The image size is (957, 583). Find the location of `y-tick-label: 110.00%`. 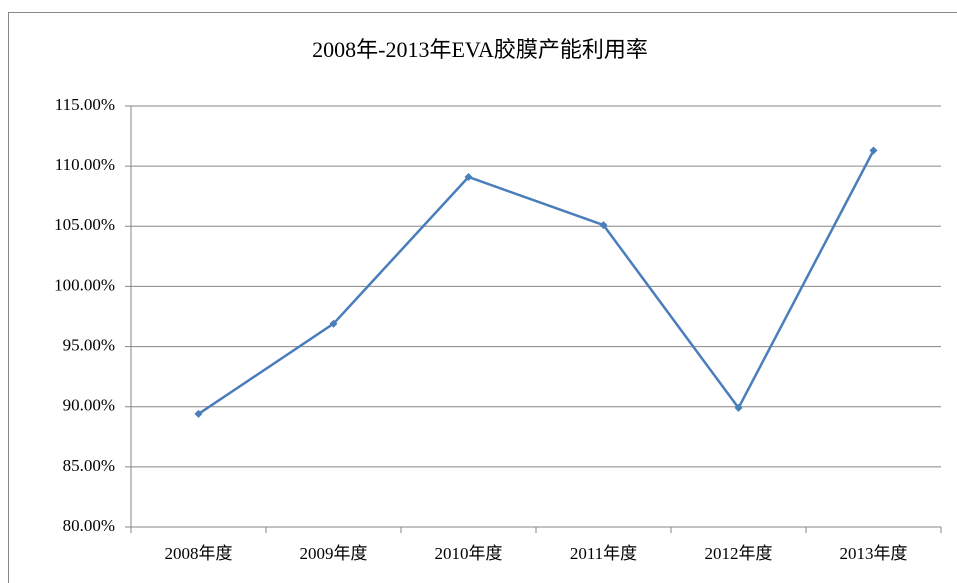

y-tick-label: 110.00% is located at coordinates (85, 164).